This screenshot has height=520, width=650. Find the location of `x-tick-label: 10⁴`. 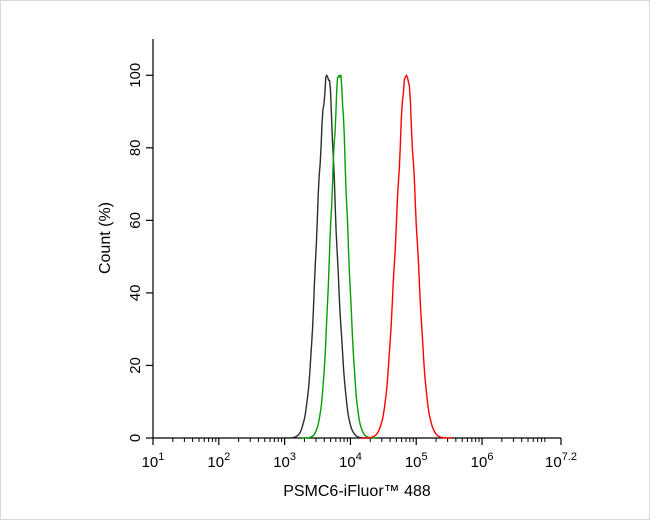

x-tick-label: 10⁴ is located at coordinates (350, 461).